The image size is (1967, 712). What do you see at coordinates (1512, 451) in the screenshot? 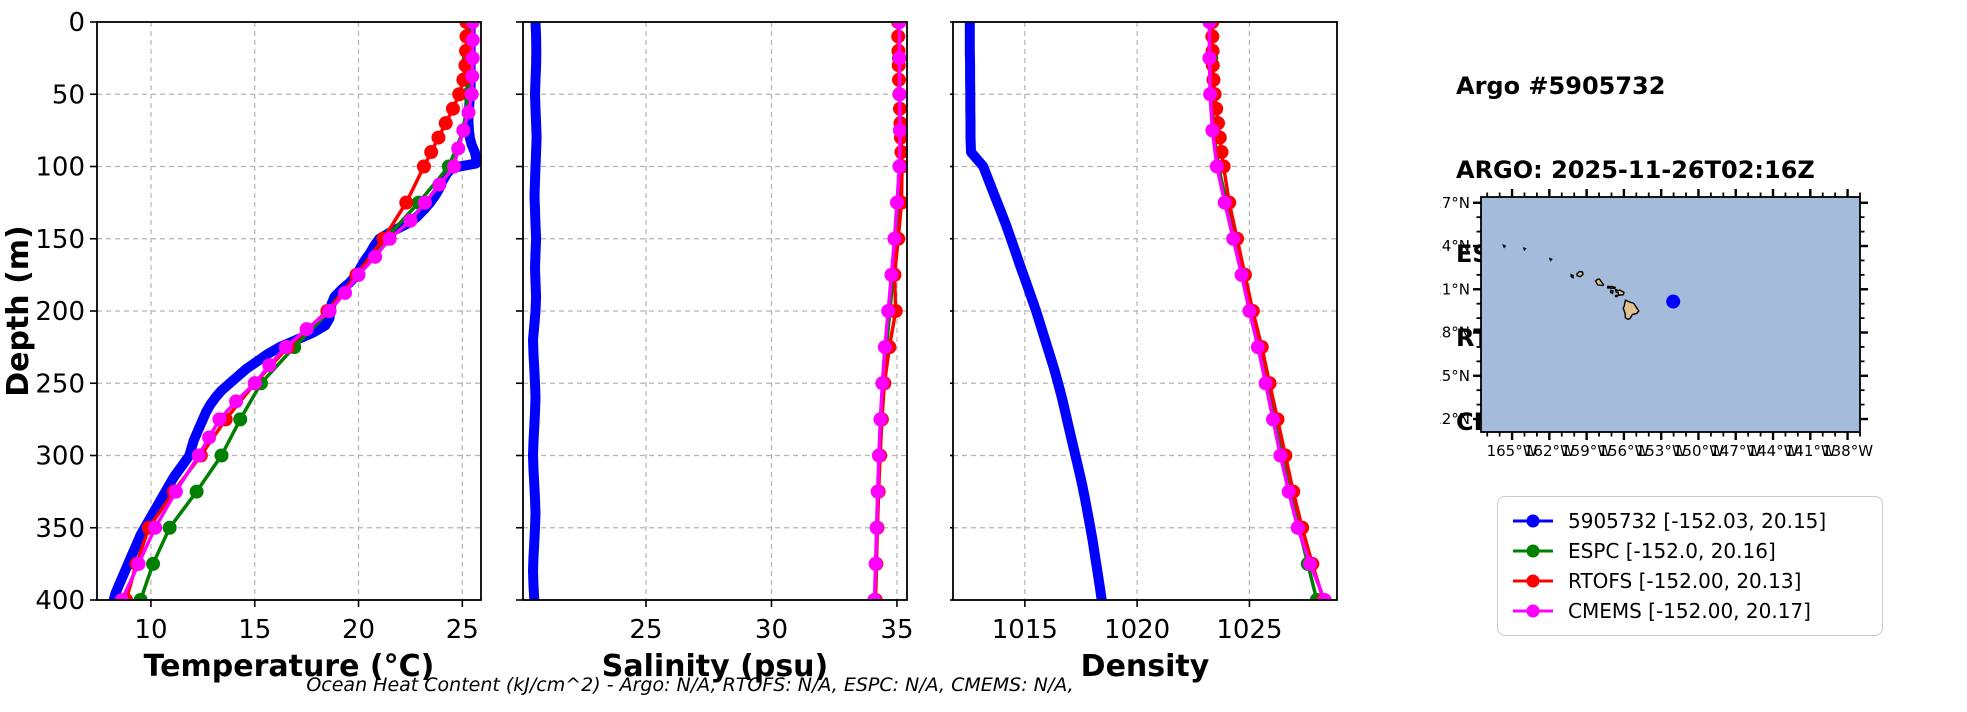
I see `svg-text: 165°W` at bounding box center [1512, 451].